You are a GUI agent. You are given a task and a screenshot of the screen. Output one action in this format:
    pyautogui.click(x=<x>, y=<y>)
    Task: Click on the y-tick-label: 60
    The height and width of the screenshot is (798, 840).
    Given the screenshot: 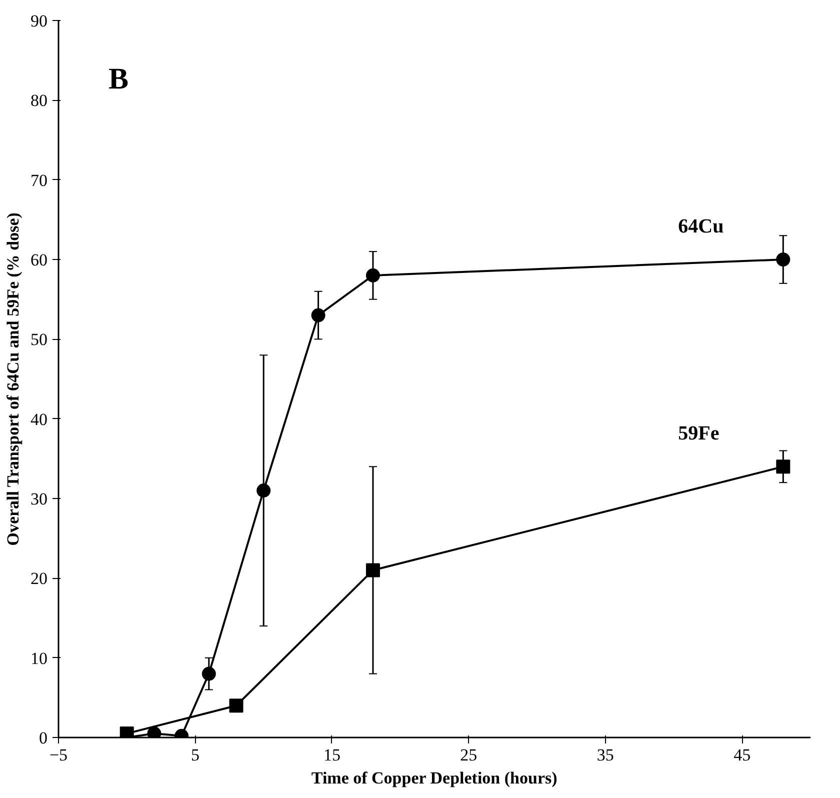 What is the action you would take?
    pyautogui.click(x=39, y=260)
    